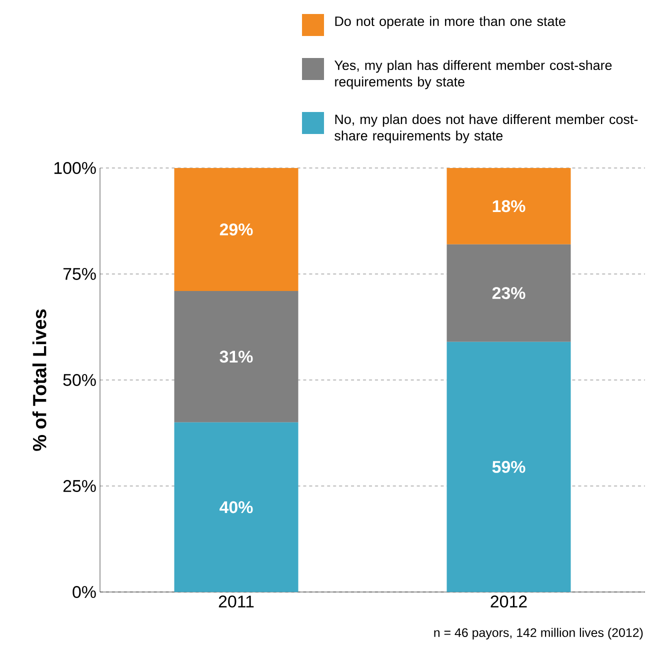 The image size is (659, 649). Describe the element at coordinates (486, 129) in the screenshot. I see `legend-label: No, my plan does not have different member cost-share requirements by state` at that location.